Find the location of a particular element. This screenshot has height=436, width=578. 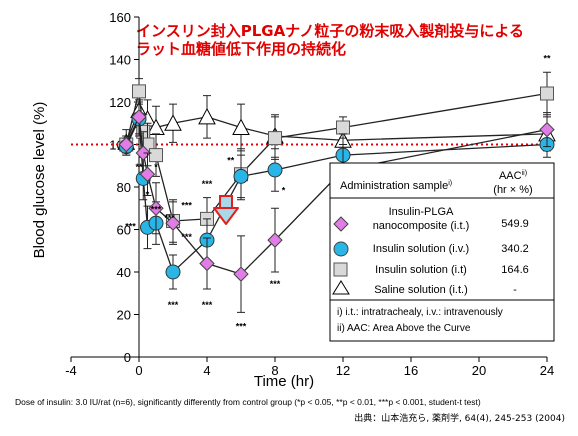

legend-col-sample: Administration samplei) is located at coordinates (396, 186).